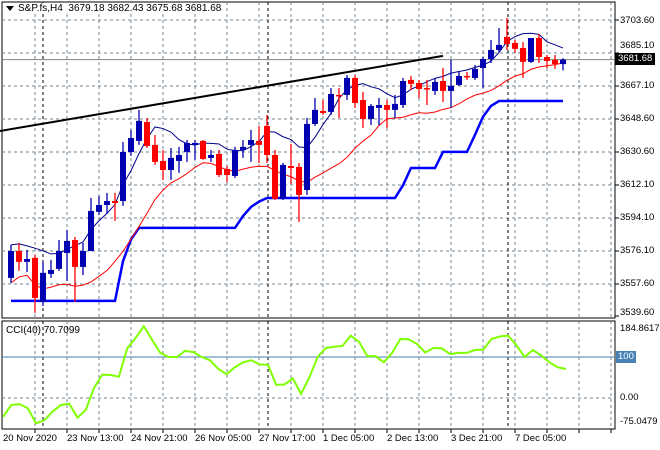 This screenshot has height=450, width=660. I want to click on cci-tick-max: 184.8617, so click(640, 328).